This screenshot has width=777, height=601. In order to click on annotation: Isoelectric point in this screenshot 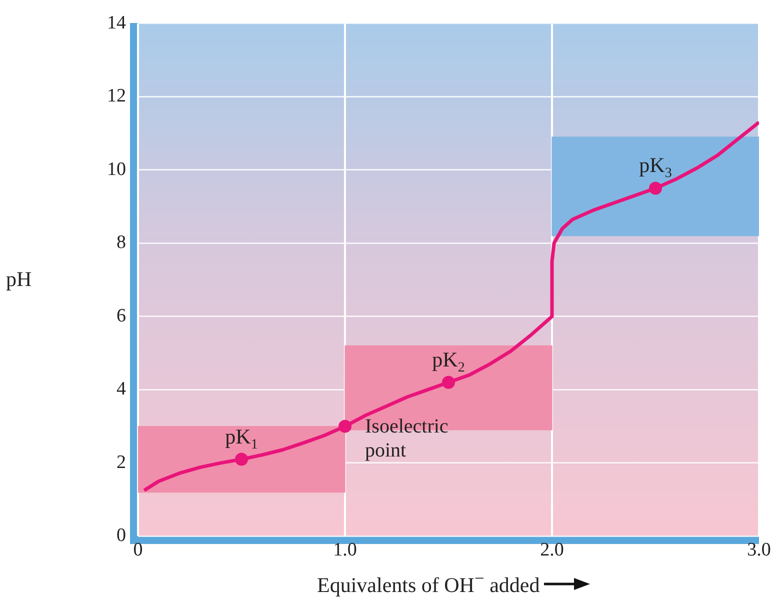, I will do `click(406, 438)`.